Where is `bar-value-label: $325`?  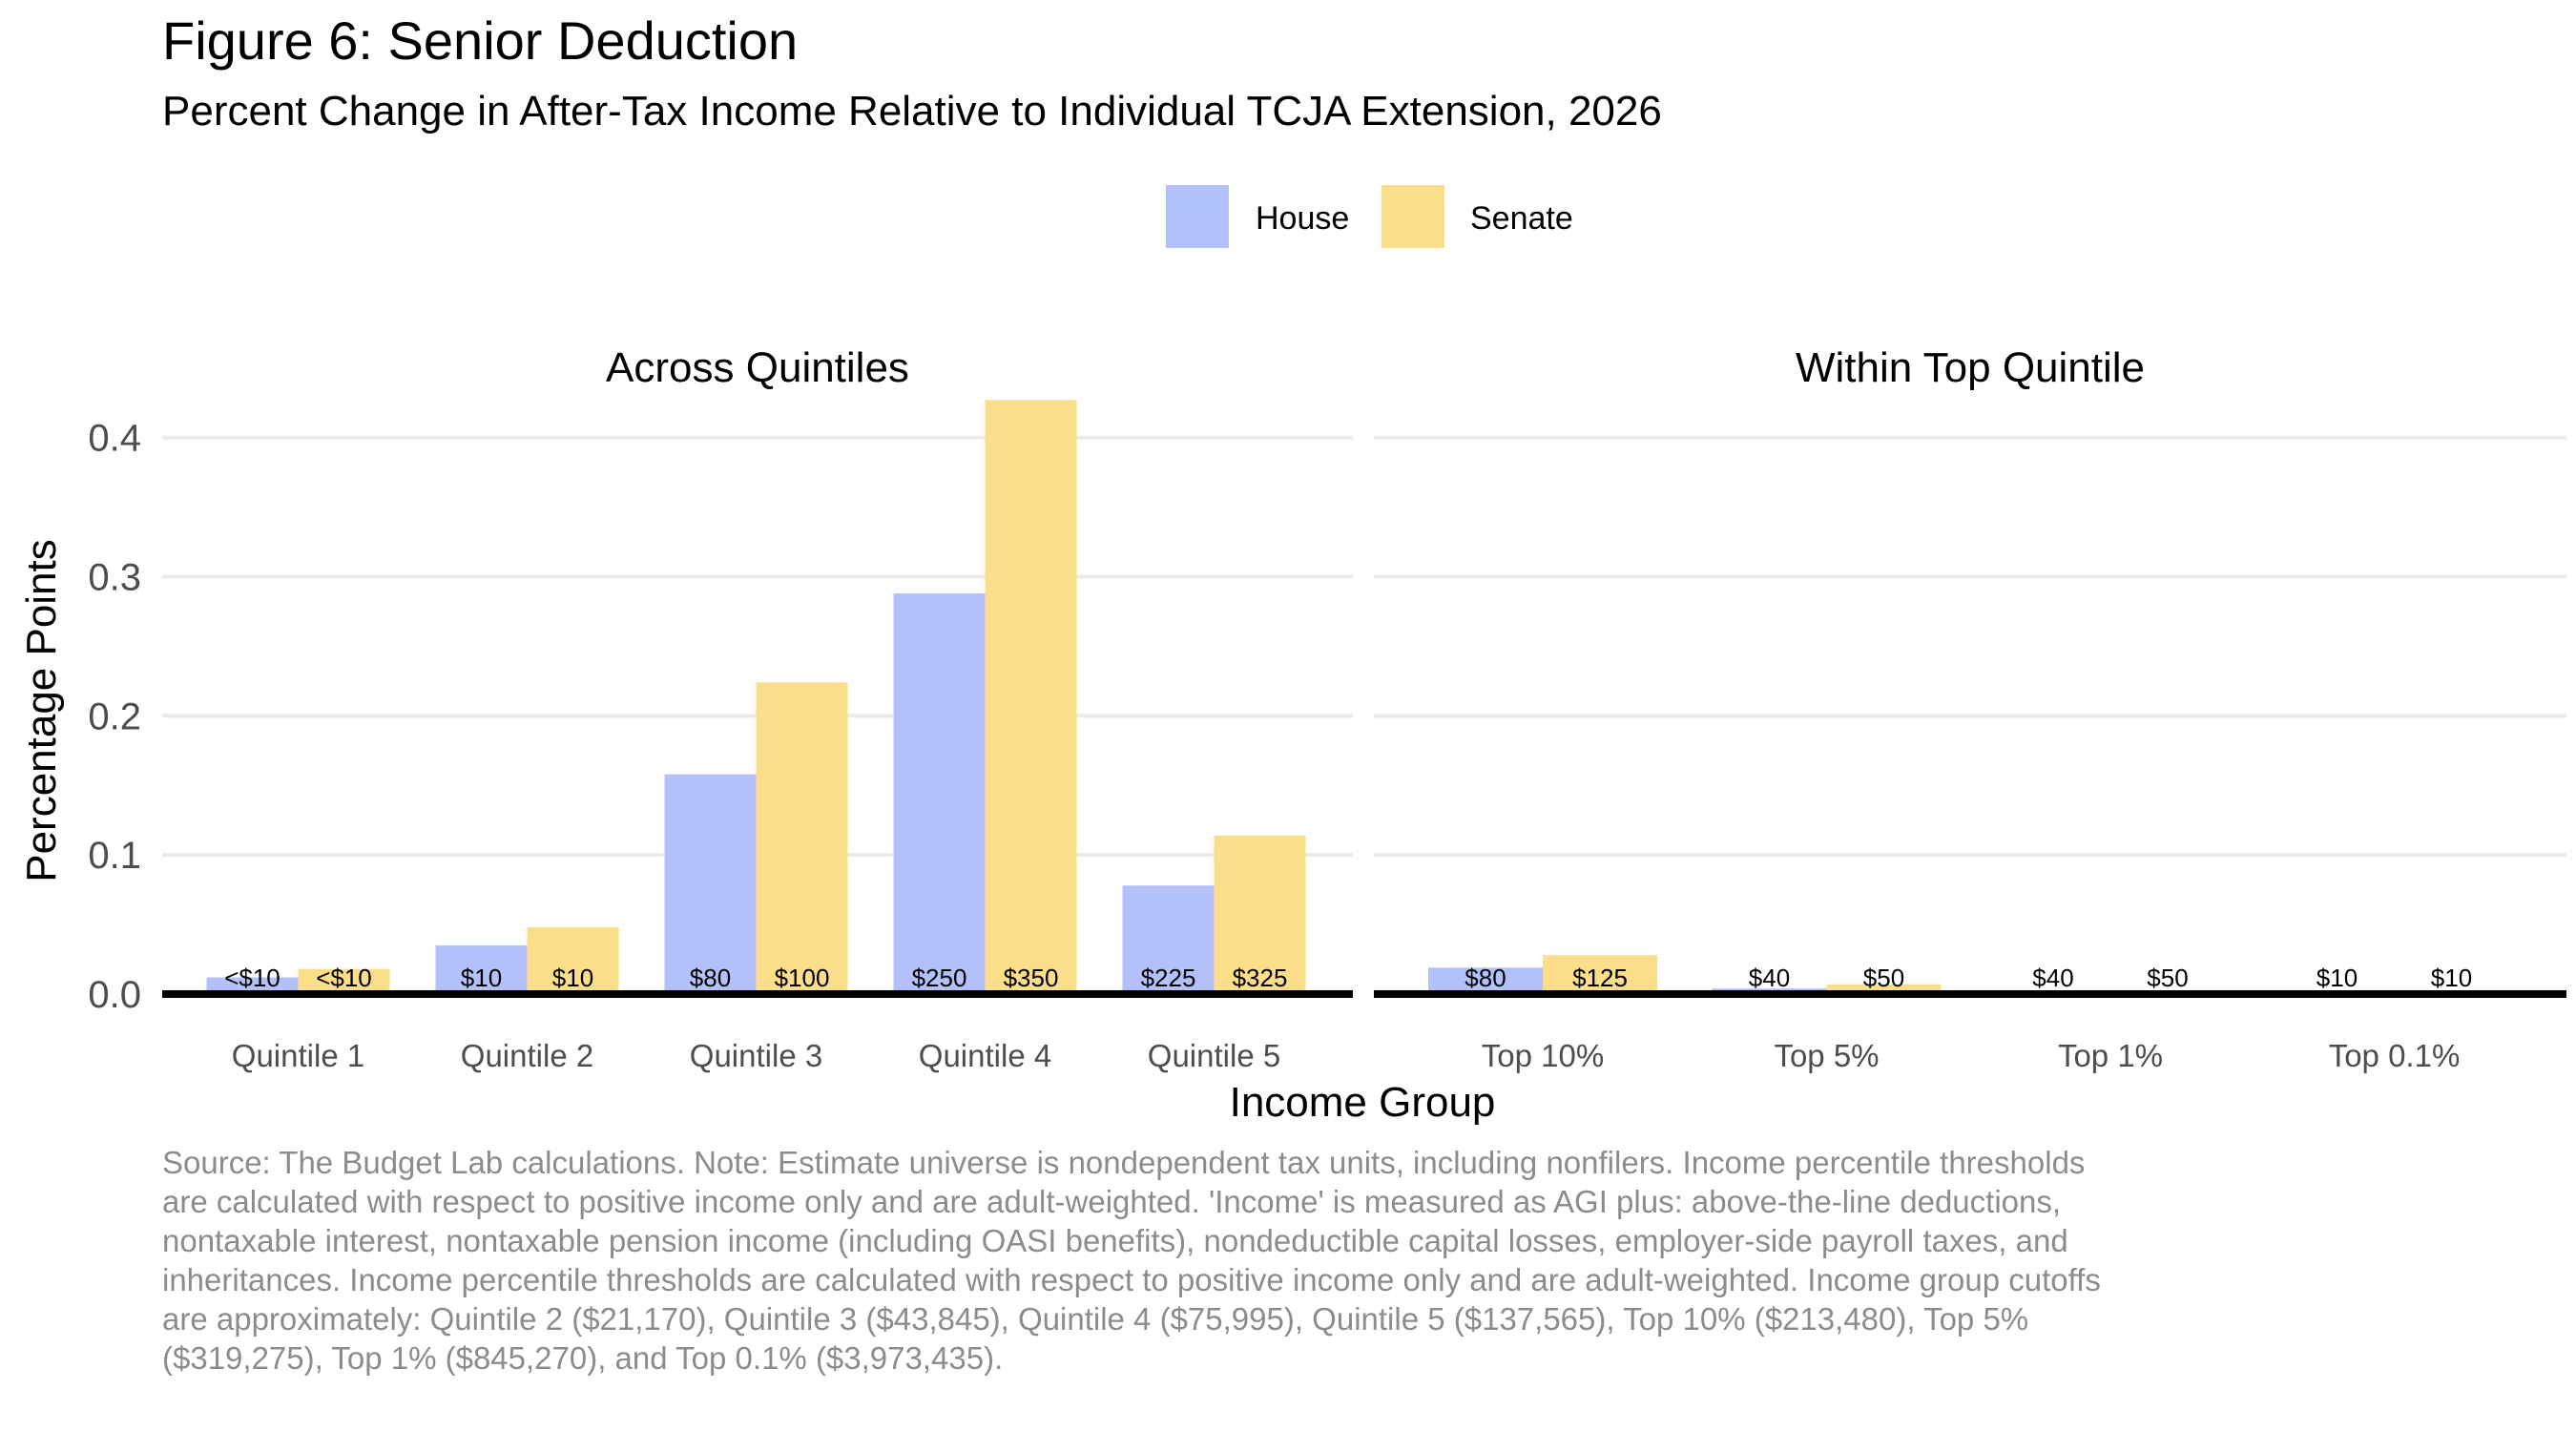 bar-value-label: $325 is located at coordinates (1260, 978).